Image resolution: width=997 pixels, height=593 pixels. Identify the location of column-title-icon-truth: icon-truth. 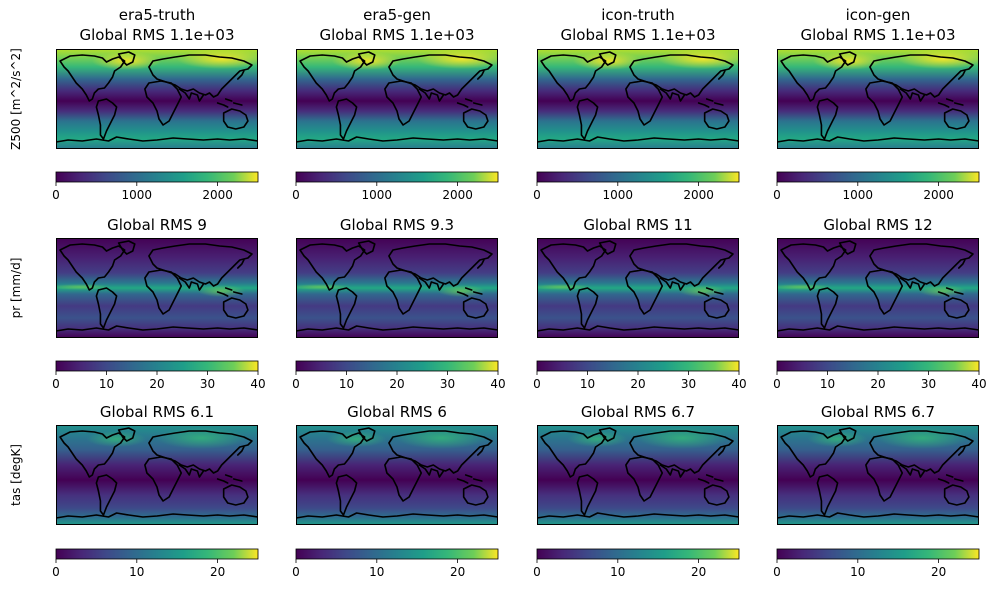
(637, 15).